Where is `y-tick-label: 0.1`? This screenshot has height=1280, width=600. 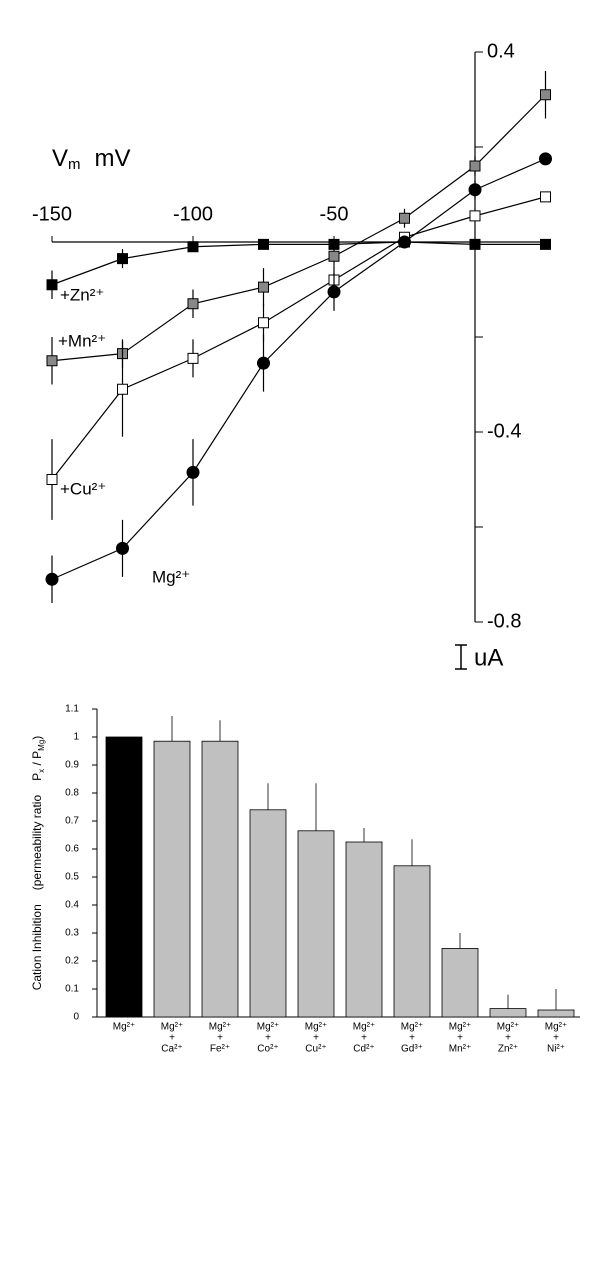 y-tick-label: 0.1 is located at coordinates (72, 989).